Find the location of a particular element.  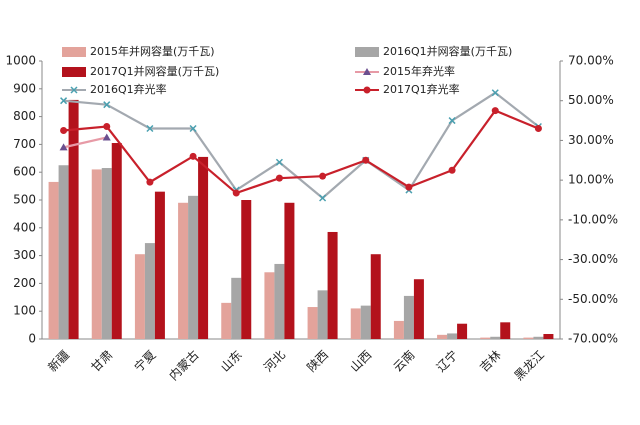

x-tick-label: 云南 is located at coordinates (404, 361).